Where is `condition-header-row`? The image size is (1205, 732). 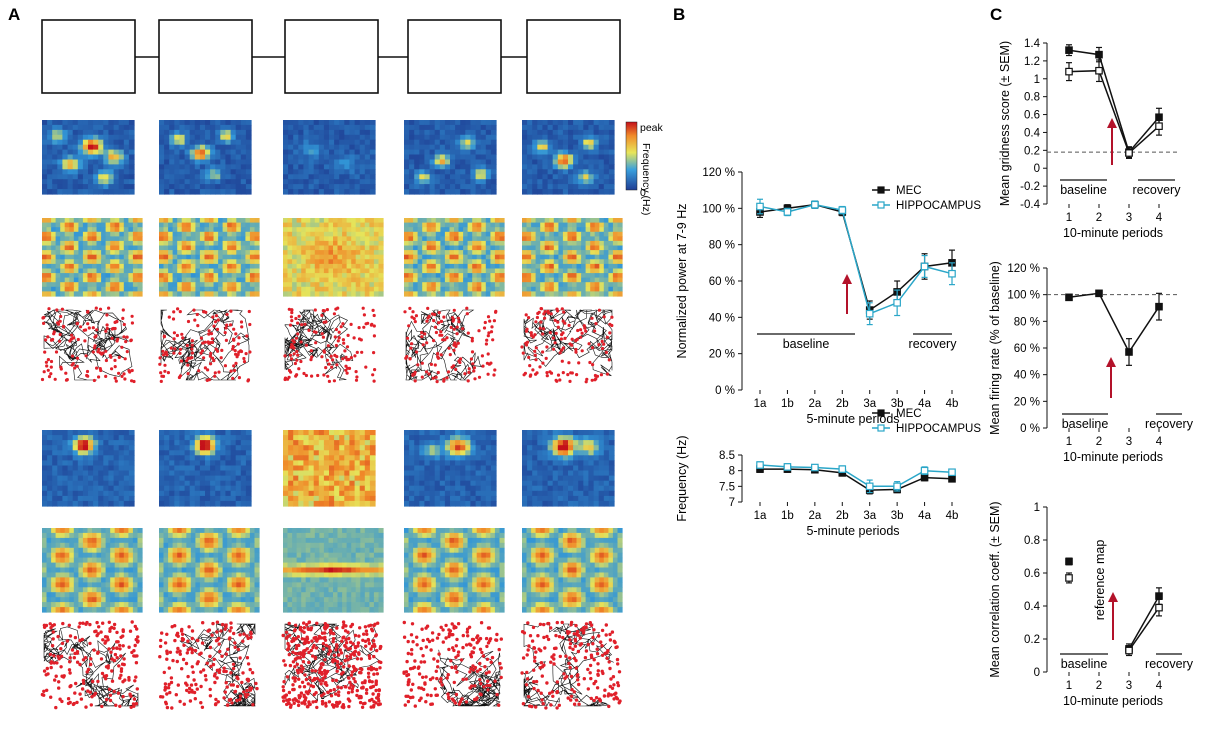
condition-header-row is located at coordinates (331, 56).